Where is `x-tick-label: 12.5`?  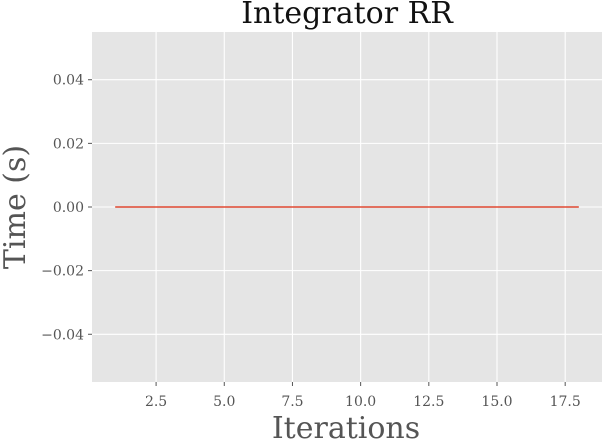 x-tick-label: 12.5 is located at coordinates (428, 402).